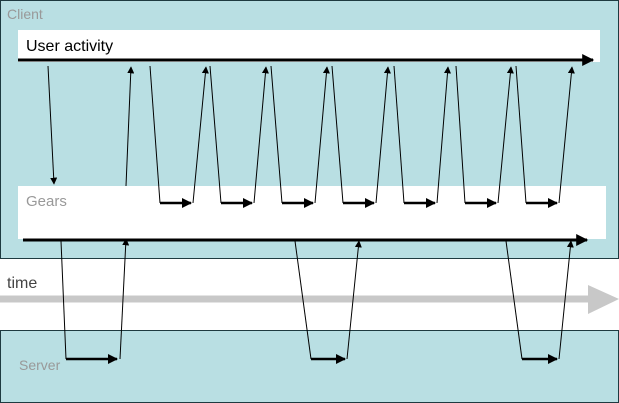 The image size is (619, 403). I want to click on gears-label: Gears, so click(46, 201).